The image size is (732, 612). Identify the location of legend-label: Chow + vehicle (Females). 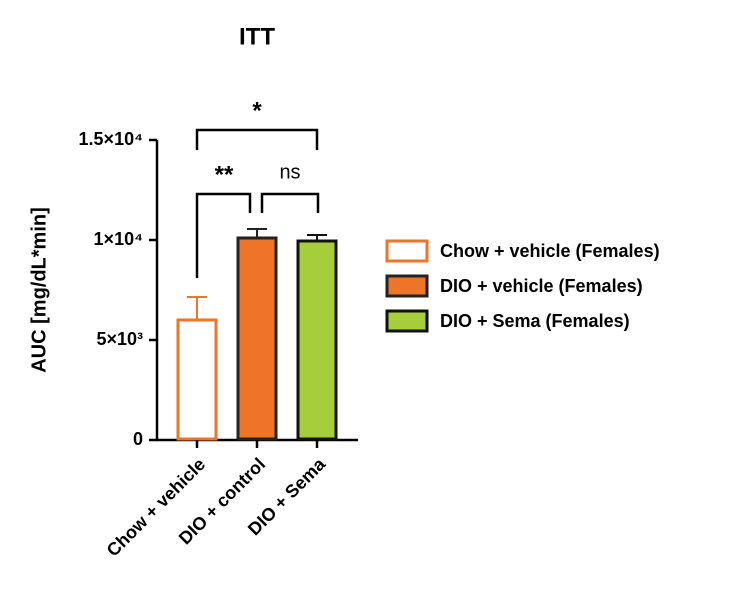
(550, 251).